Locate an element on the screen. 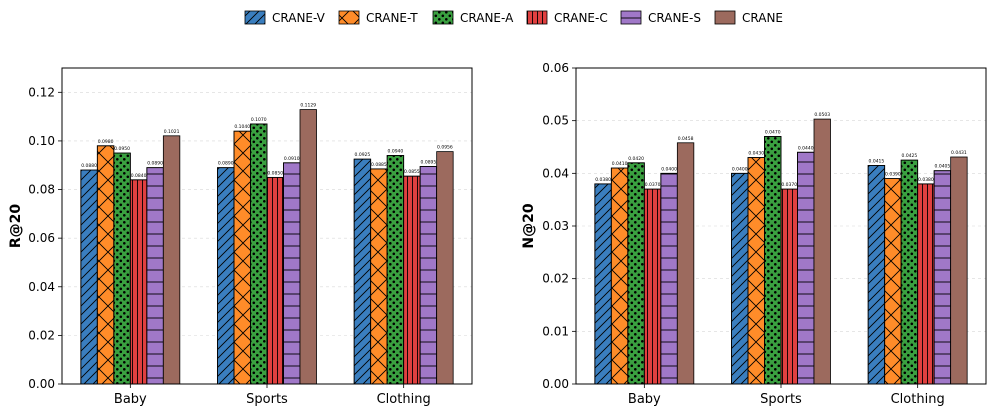 The width and height of the screenshot is (996, 414). bar-recall-sports-crane-s-hatch is located at coordinates (292, 273).